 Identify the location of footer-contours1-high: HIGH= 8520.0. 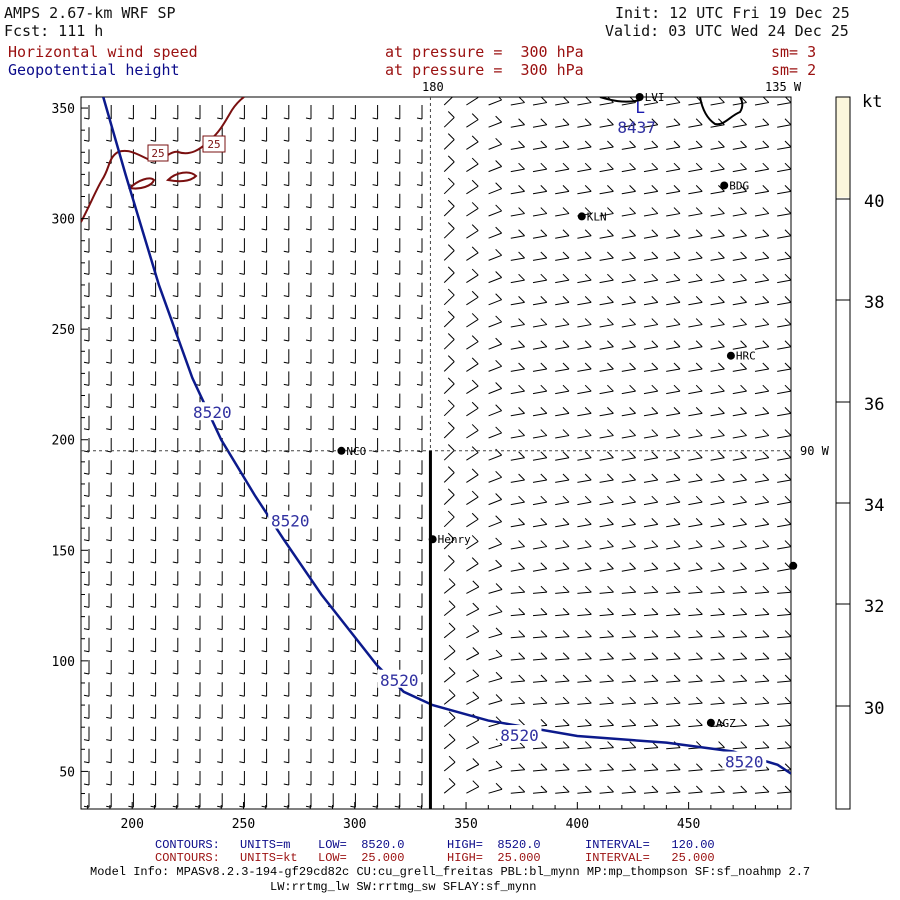
(494, 845).